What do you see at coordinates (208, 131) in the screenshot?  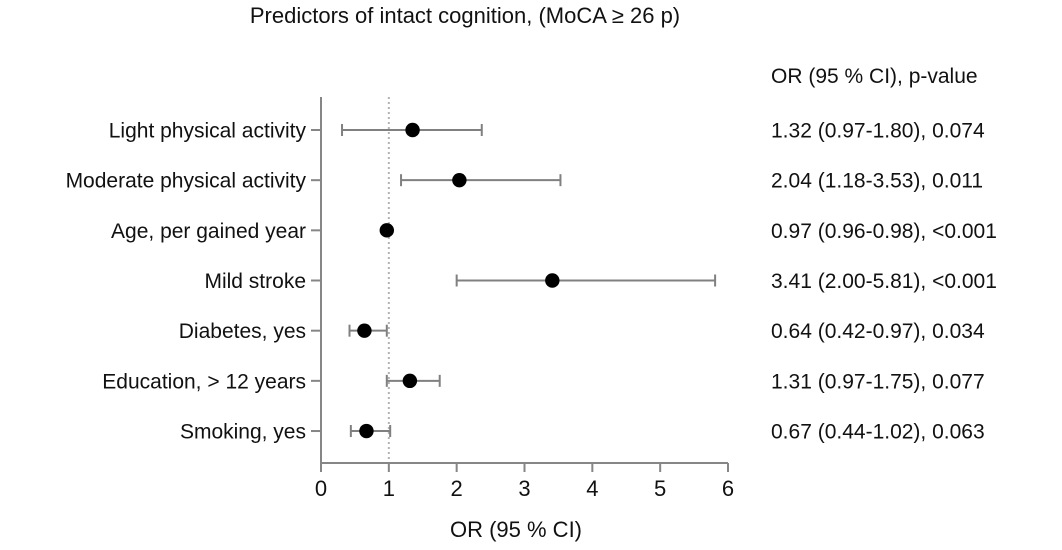 I see `row-label: Light physical activity` at bounding box center [208, 131].